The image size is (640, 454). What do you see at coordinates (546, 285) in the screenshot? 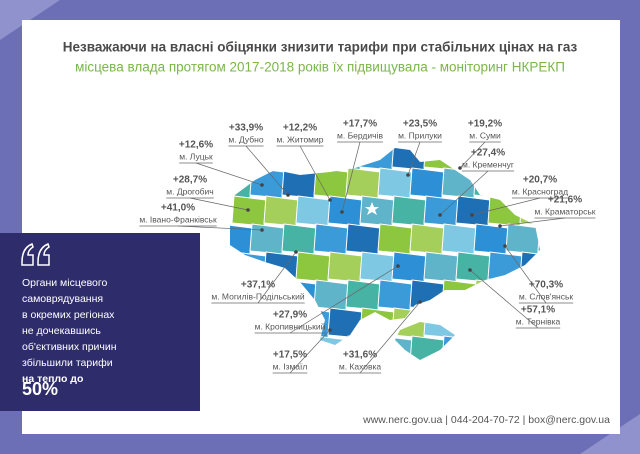
I see `callout-value: +70,3%` at bounding box center [546, 285].